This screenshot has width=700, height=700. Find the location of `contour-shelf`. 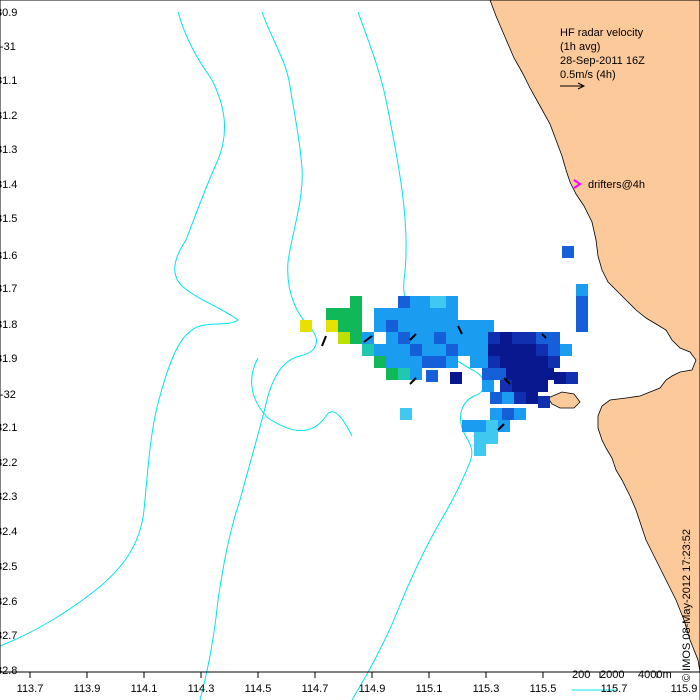

contour-shelf is located at coordinates (302, 397).